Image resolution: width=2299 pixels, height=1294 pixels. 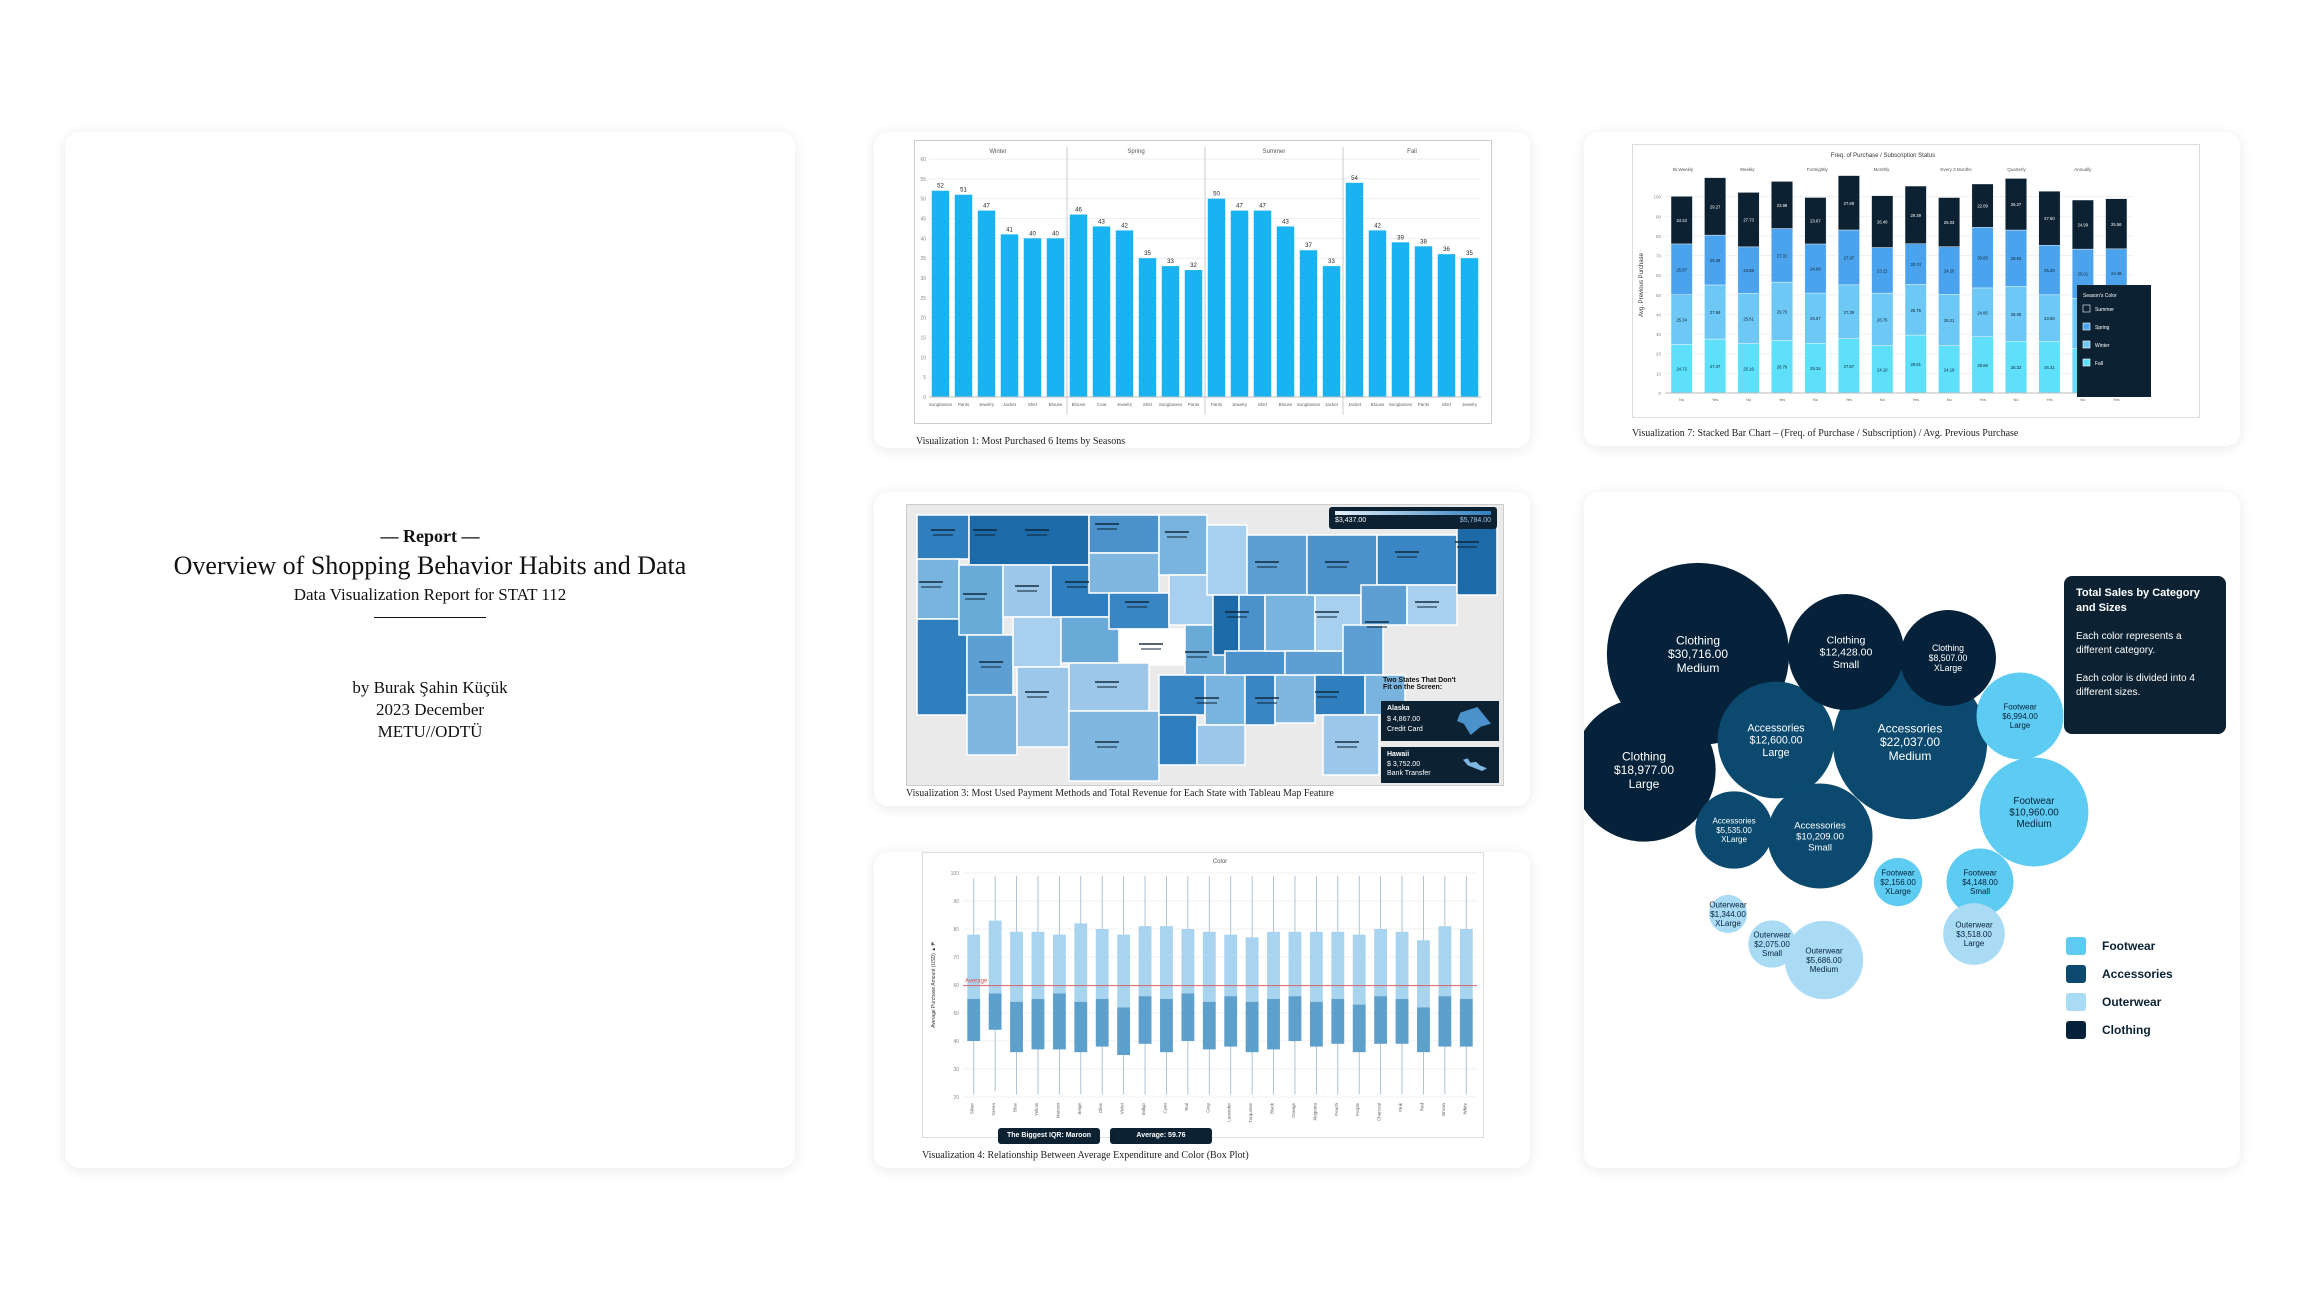 What do you see at coordinates (1782, 311) in the screenshot?
I see `segment-label: 29.70` at bounding box center [1782, 311].